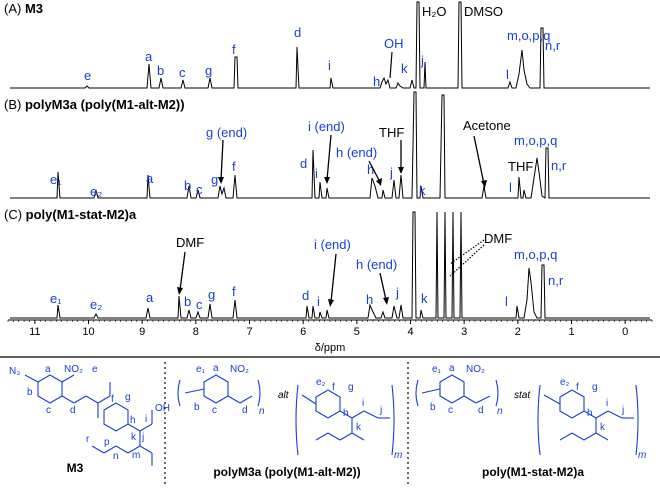 This screenshot has height=492, width=660. Describe the element at coordinates (351, 387) in the screenshot. I see `atom-g: g` at that location.